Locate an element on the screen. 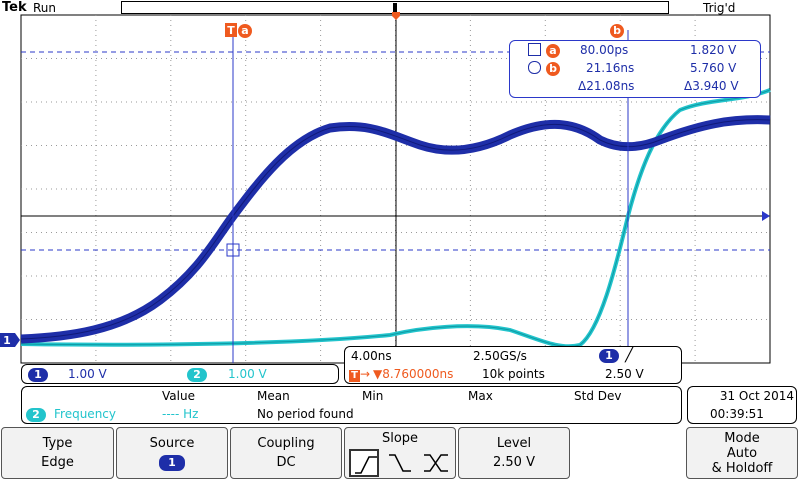 This screenshot has height=480, width=800. trigger-state: Trig'd is located at coordinates (719, 8).